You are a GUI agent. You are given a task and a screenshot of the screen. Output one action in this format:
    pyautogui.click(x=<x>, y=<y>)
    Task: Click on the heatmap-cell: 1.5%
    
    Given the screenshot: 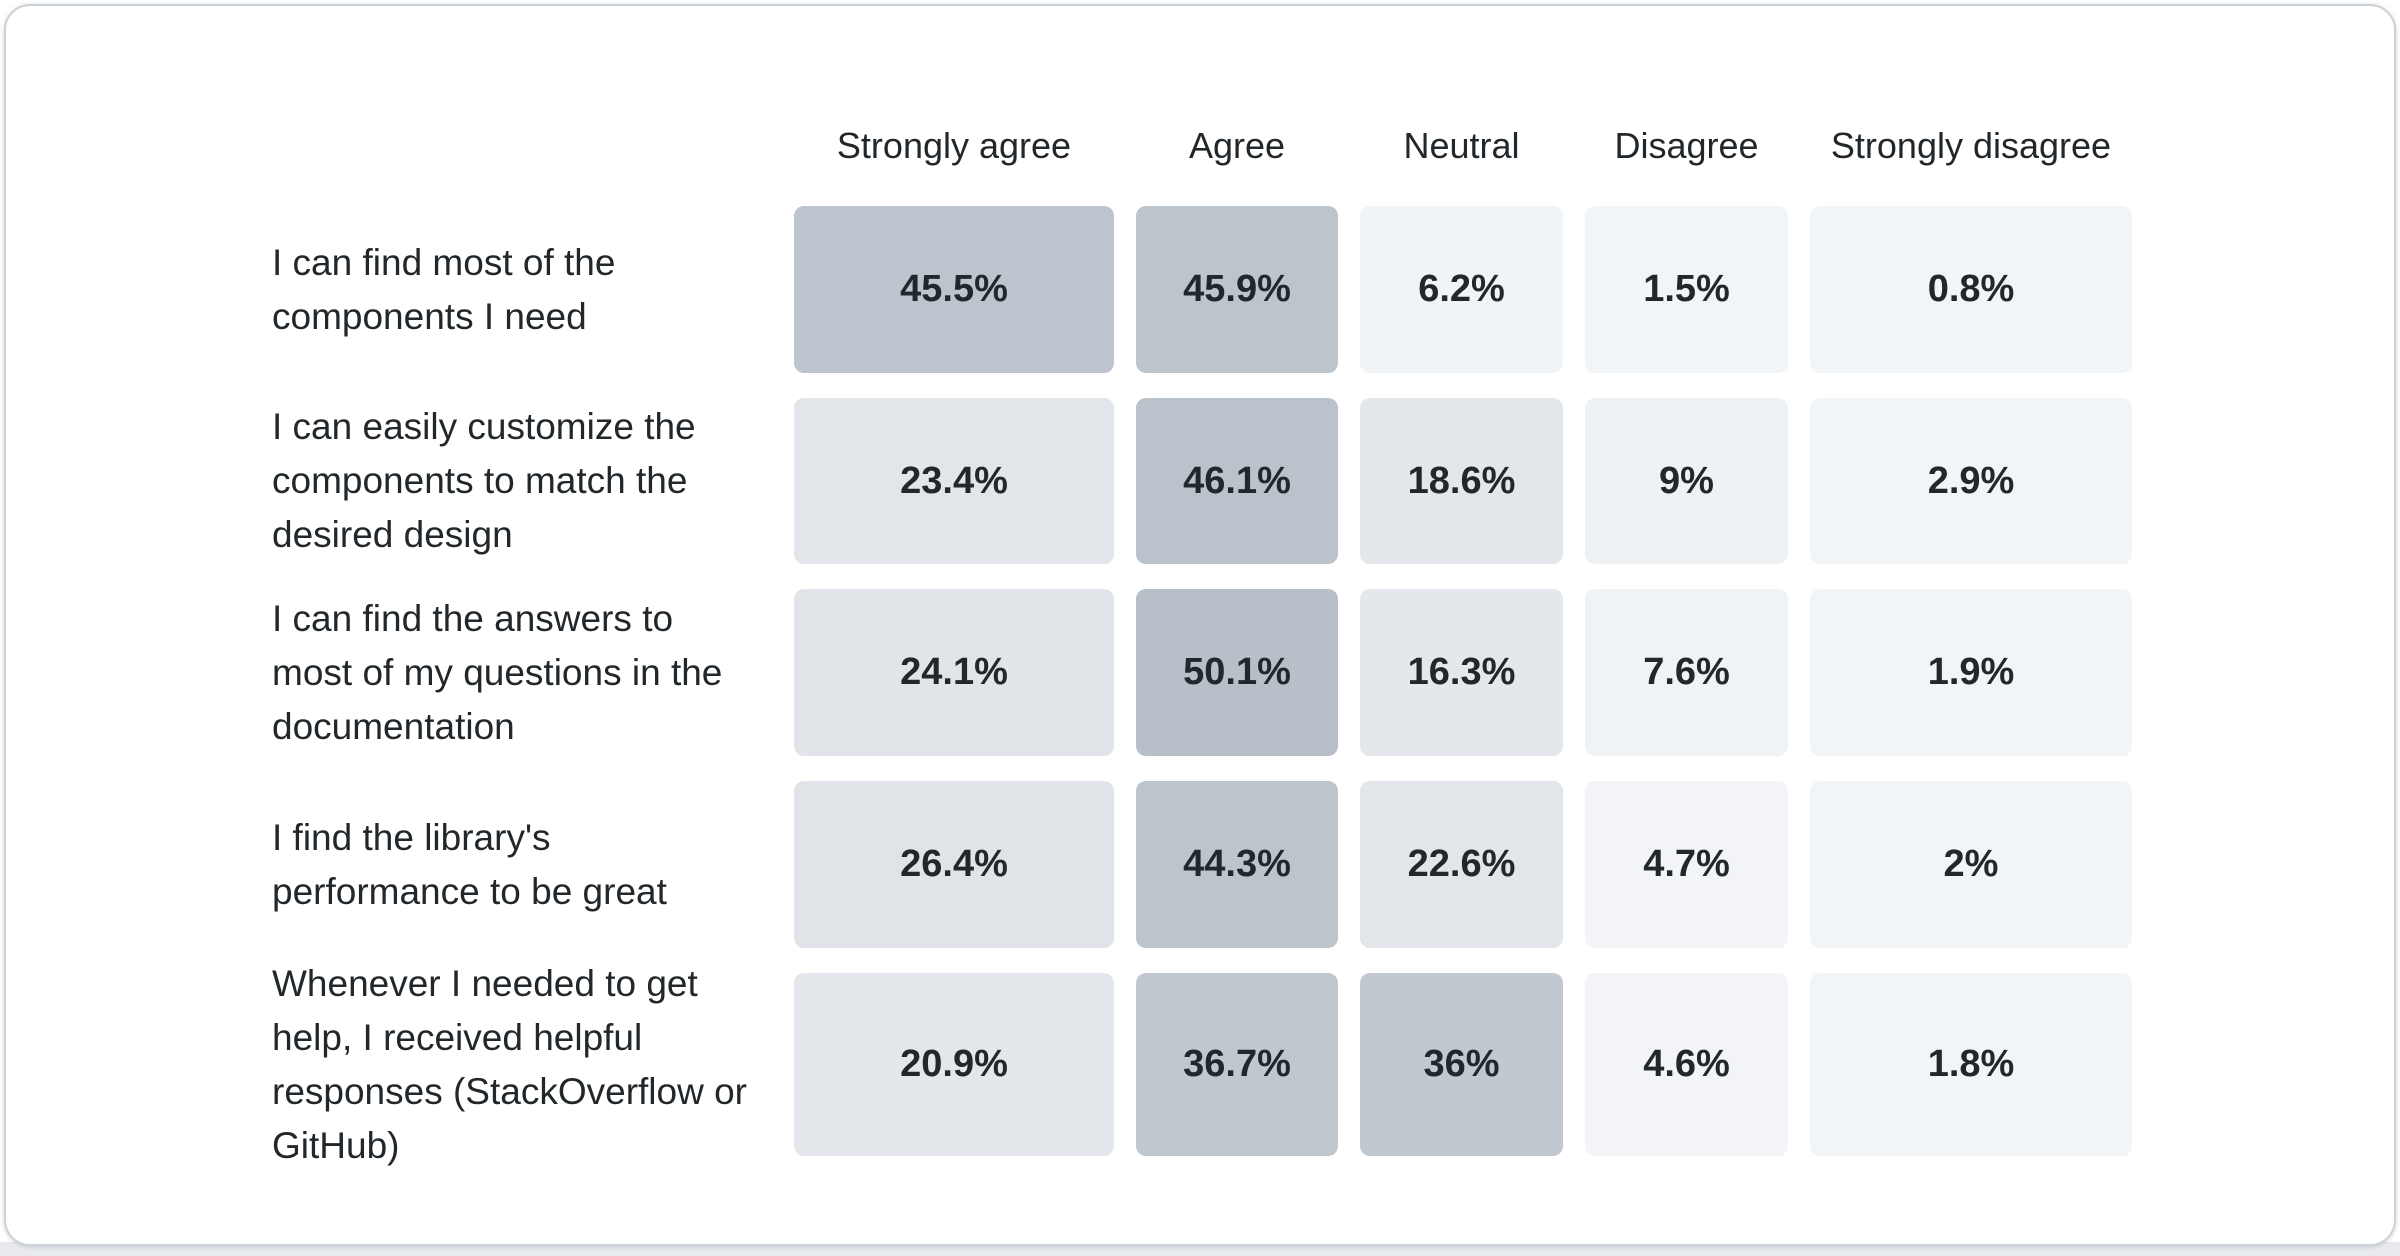 What is the action you would take?
    pyautogui.click(x=1686, y=289)
    